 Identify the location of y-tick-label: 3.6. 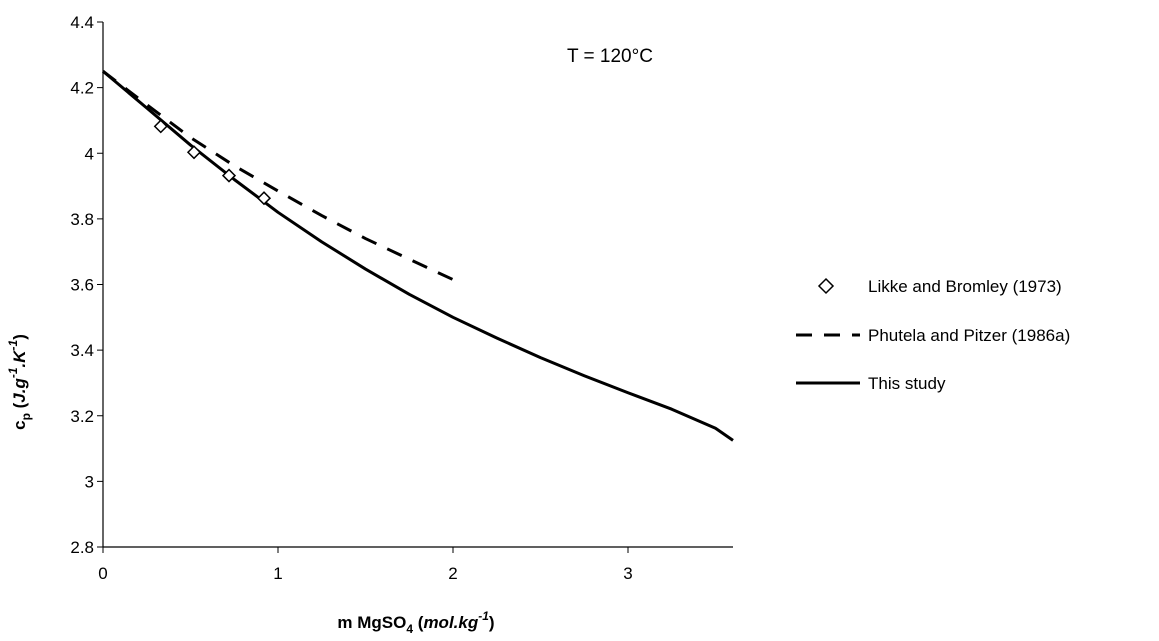
(82, 285).